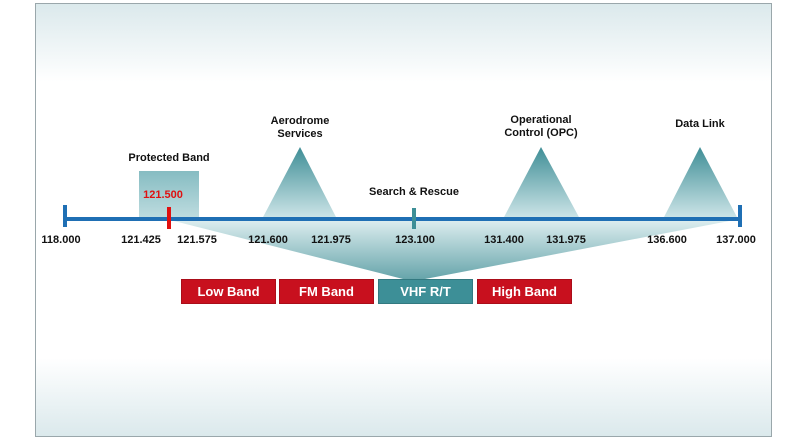  I want to click on opc-triangle, so click(541, 183).